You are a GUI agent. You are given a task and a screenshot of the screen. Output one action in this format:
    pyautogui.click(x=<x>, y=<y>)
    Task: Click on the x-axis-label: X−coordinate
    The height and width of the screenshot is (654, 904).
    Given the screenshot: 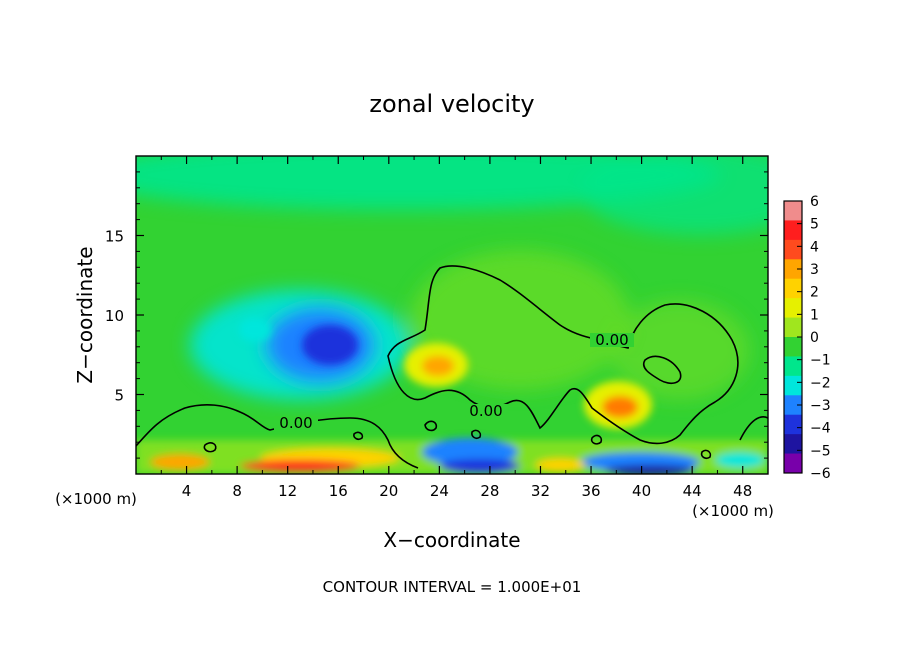 What is the action you would take?
    pyautogui.click(x=451, y=540)
    